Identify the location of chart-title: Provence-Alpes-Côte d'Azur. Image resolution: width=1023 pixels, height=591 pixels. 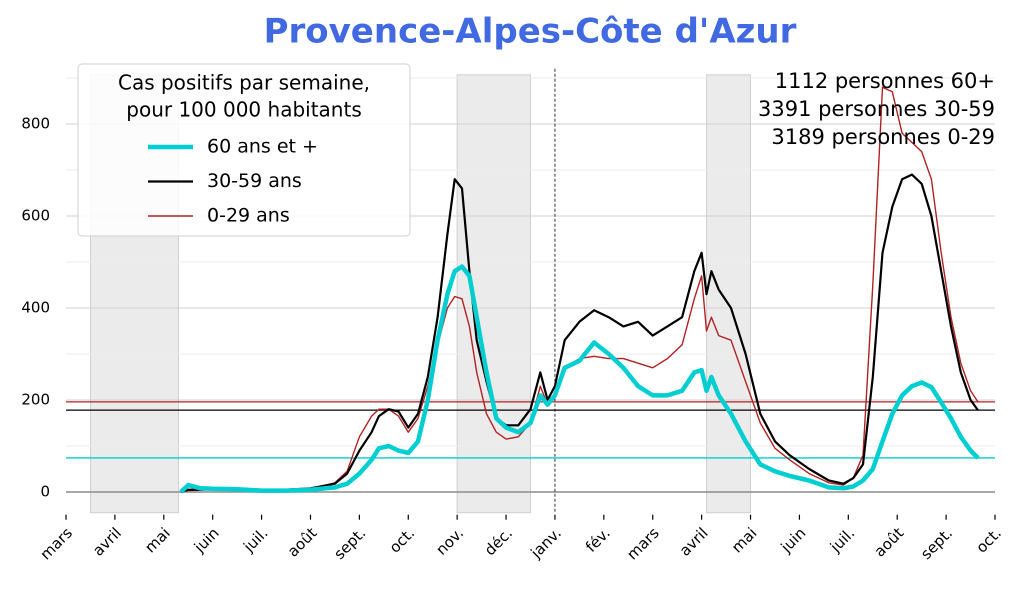
(530, 32).